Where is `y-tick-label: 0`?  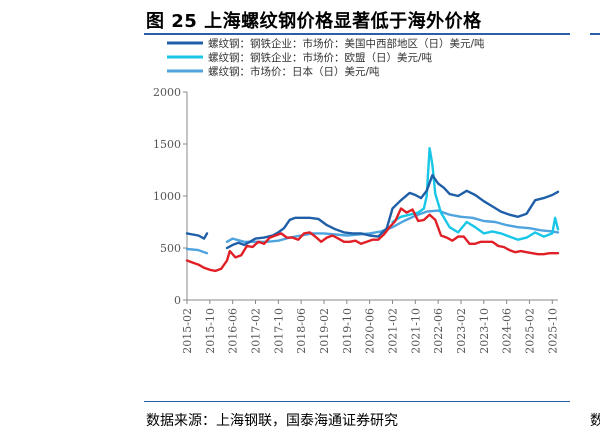 y-tick-label: 0 is located at coordinates (177, 300).